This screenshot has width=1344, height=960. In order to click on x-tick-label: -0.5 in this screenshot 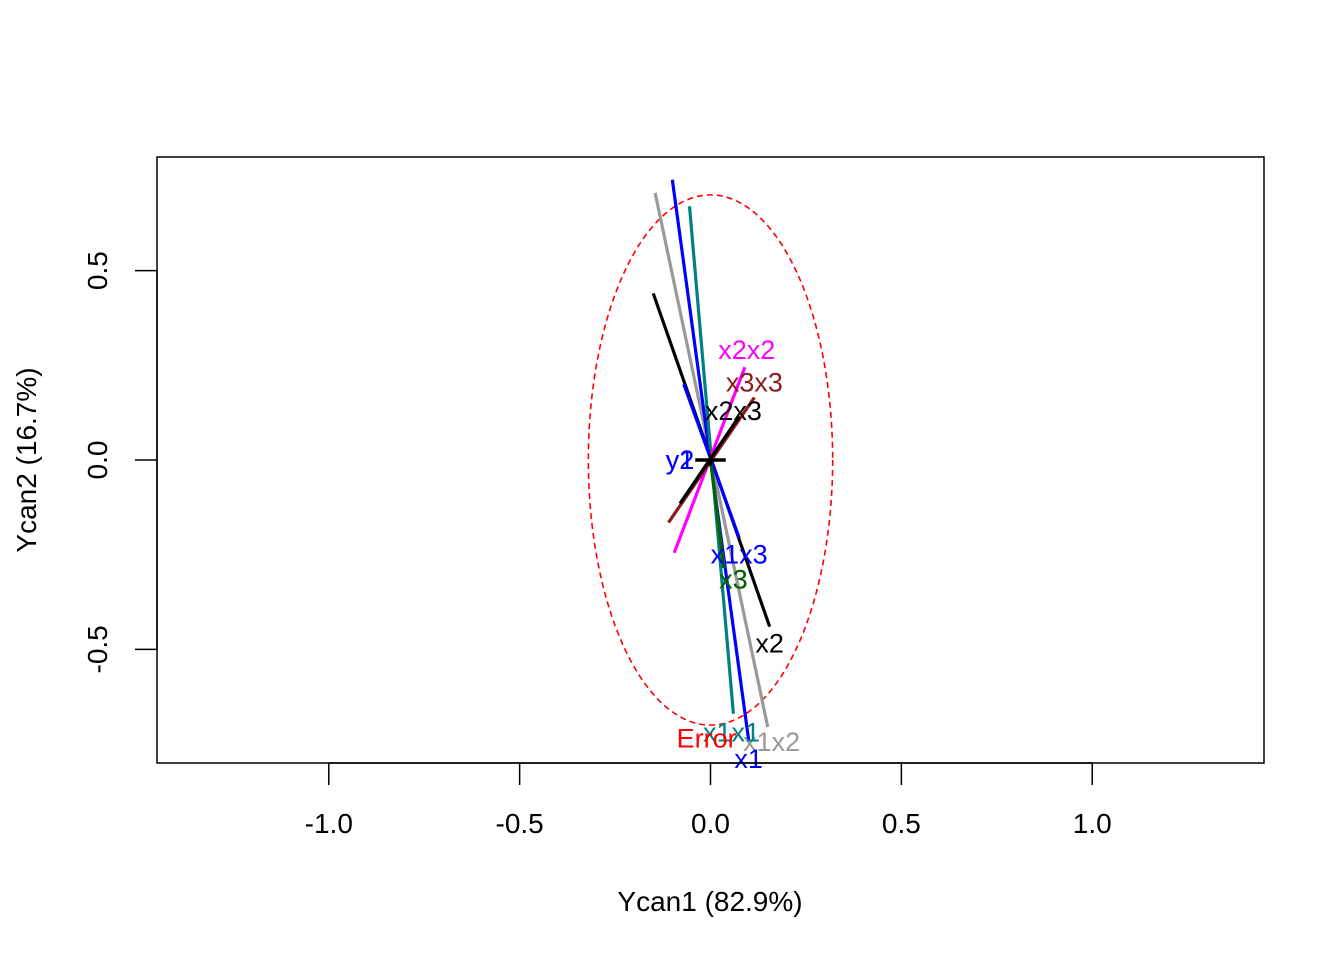, I will do `click(520, 823)`.